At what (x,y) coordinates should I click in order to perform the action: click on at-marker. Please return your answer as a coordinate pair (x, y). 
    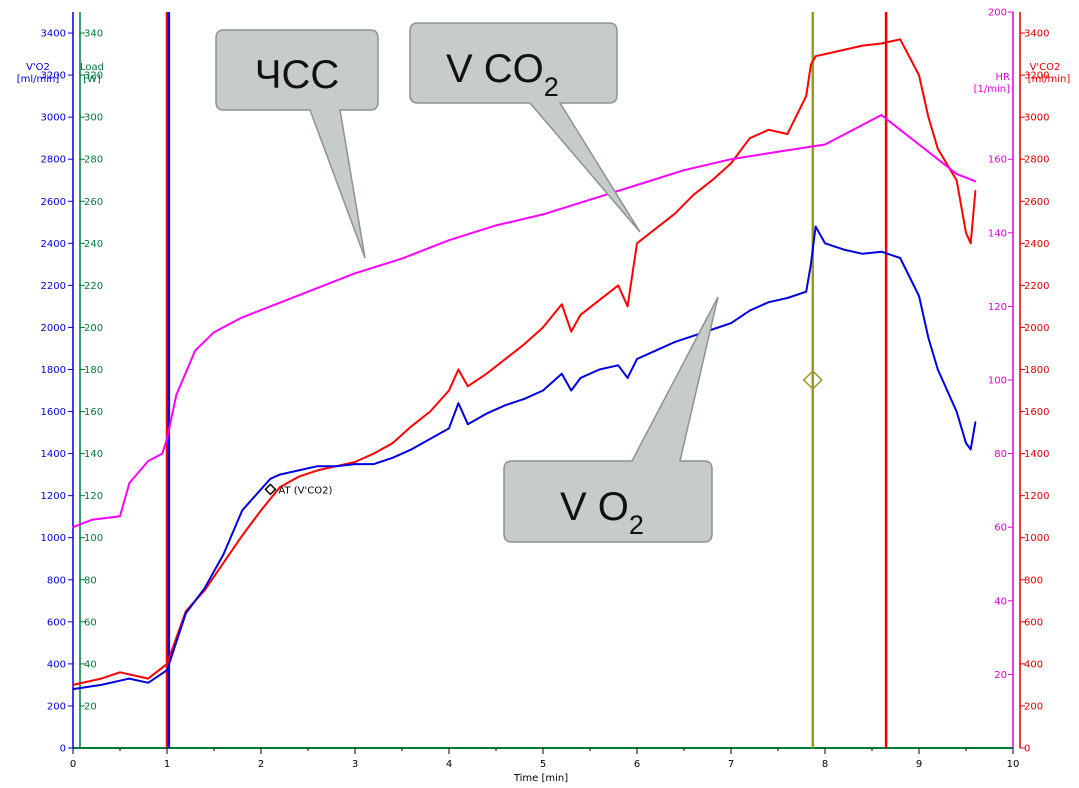
    Looking at the image, I should click on (270, 489).